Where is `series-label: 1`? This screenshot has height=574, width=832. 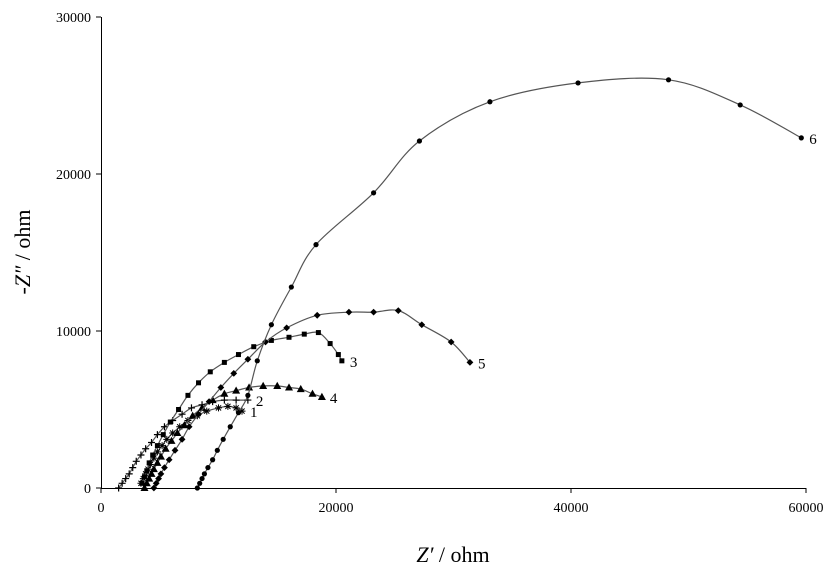
series-label: 1 is located at coordinates (254, 413).